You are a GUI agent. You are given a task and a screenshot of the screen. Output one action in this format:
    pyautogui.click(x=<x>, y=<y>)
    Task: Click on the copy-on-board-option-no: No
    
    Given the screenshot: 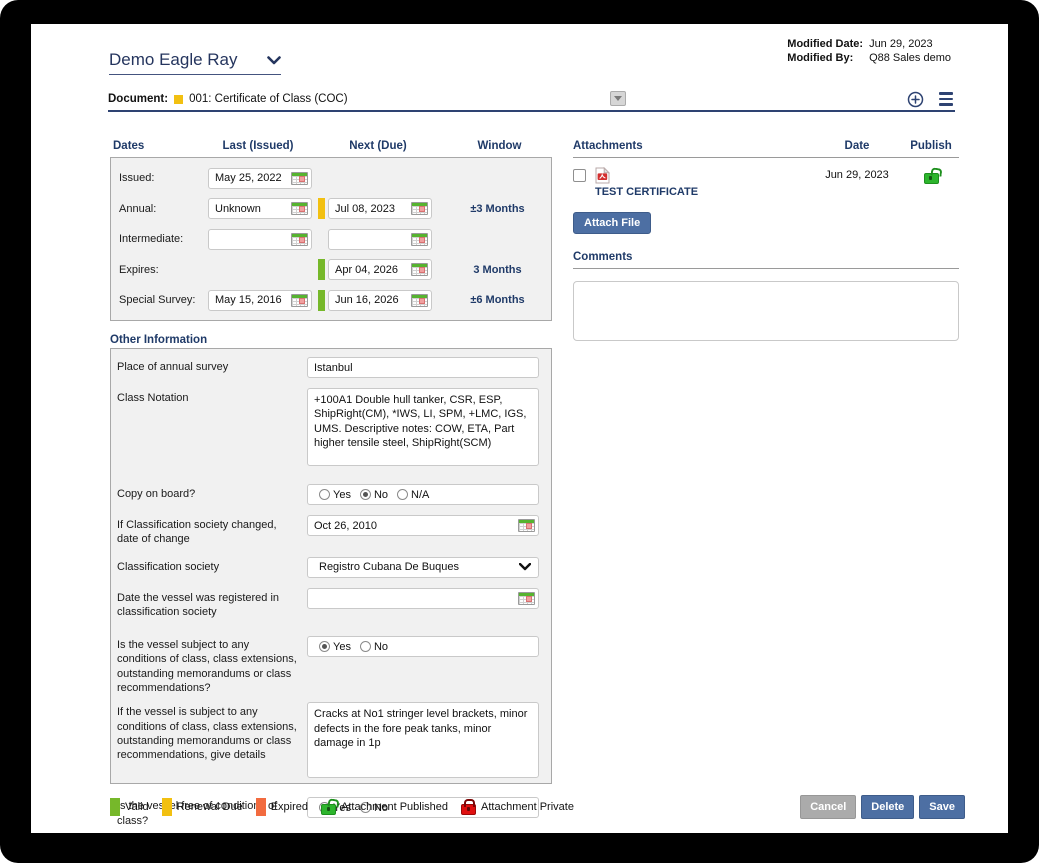 What is the action you would take?
    pyautogui.click(x=373, y=495)
    